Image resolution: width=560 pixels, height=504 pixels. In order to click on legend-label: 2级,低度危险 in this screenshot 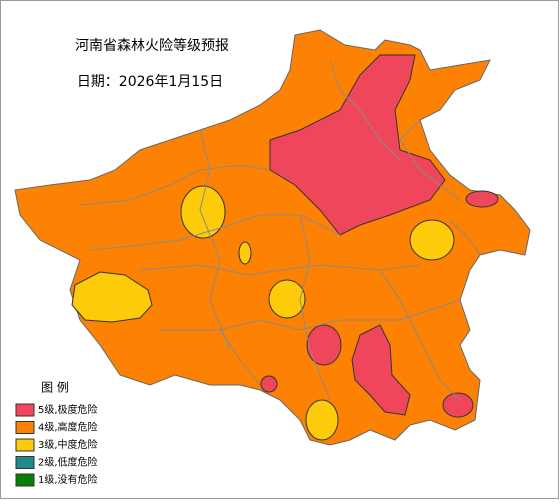, I will do `click(68, 462)`.